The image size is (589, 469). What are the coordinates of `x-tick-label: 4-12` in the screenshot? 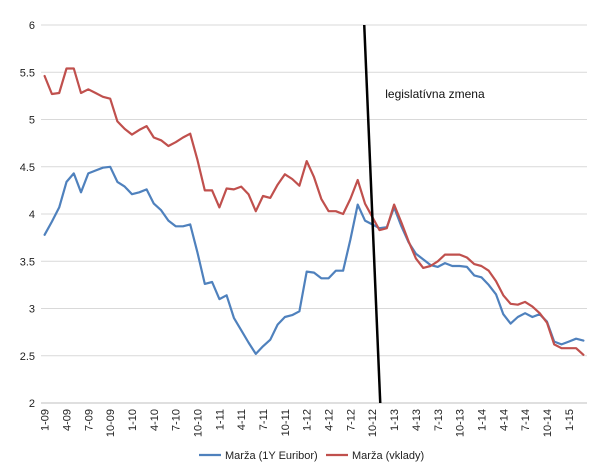 It's located at (330, 420).